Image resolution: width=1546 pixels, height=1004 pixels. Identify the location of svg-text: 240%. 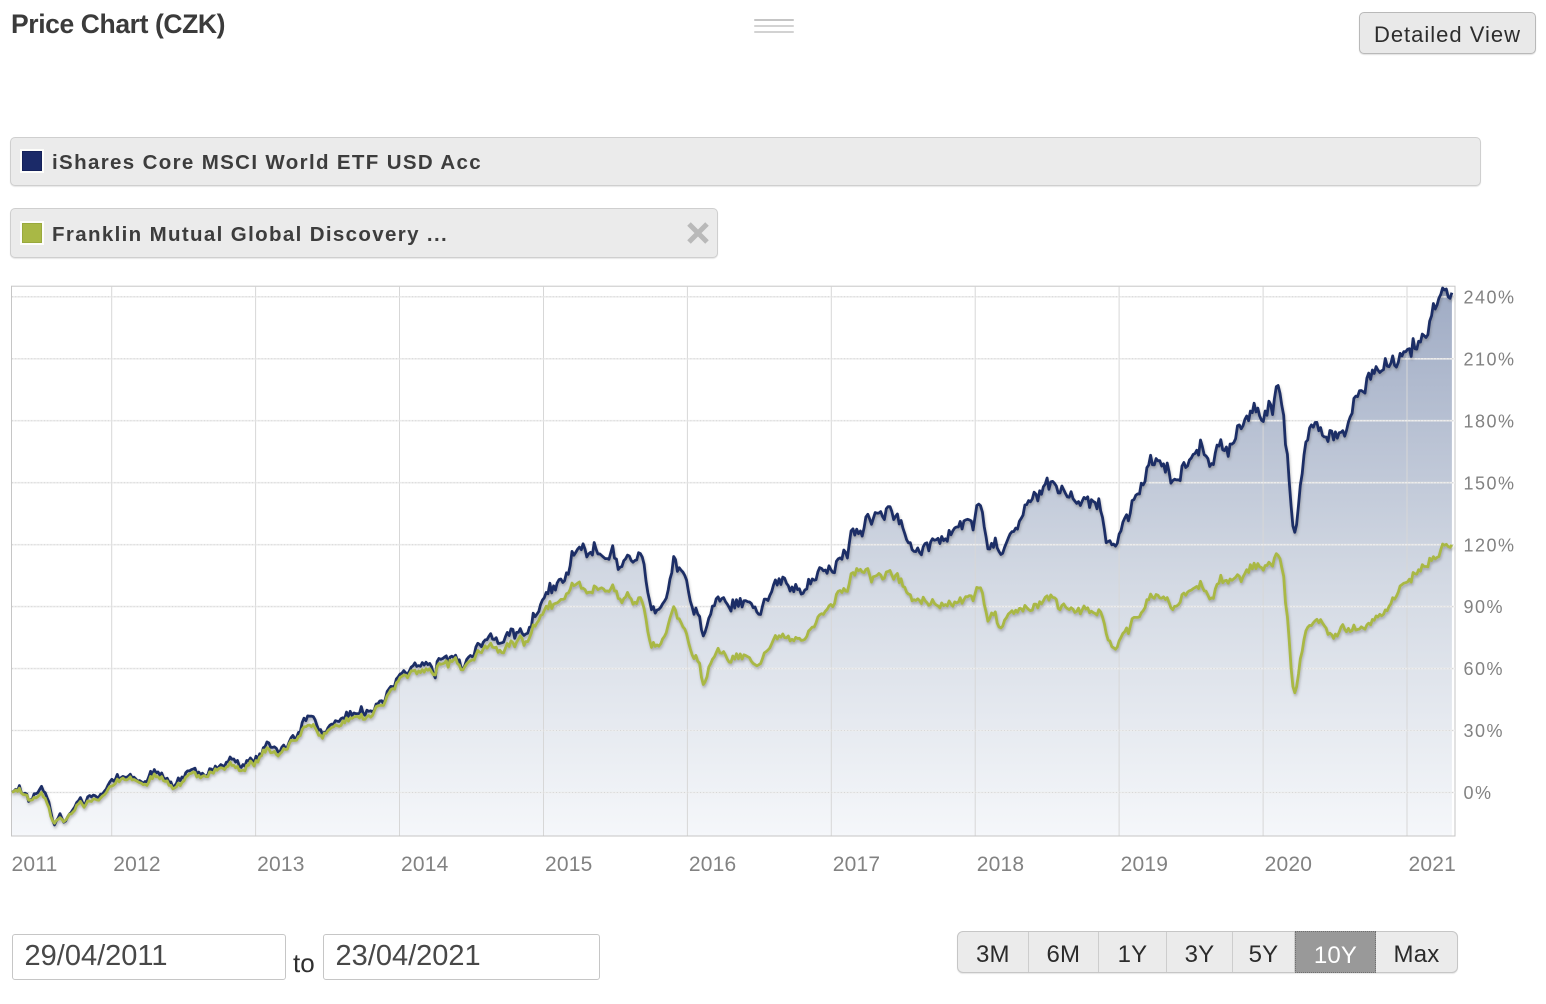
(1490, 297).